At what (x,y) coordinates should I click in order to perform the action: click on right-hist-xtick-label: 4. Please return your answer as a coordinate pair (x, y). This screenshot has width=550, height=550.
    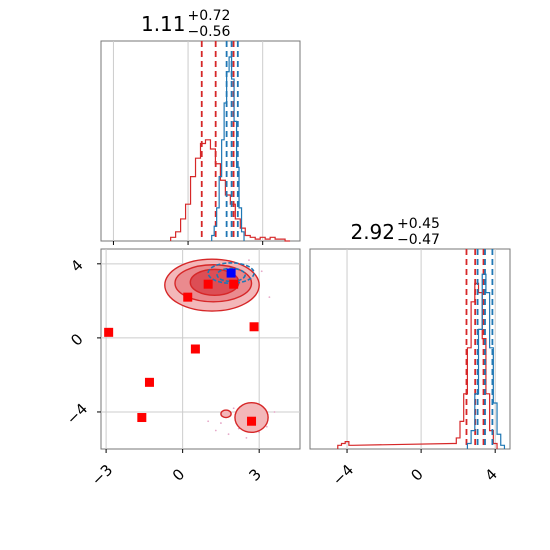
    Looking at the image, I should click on (490, 474).